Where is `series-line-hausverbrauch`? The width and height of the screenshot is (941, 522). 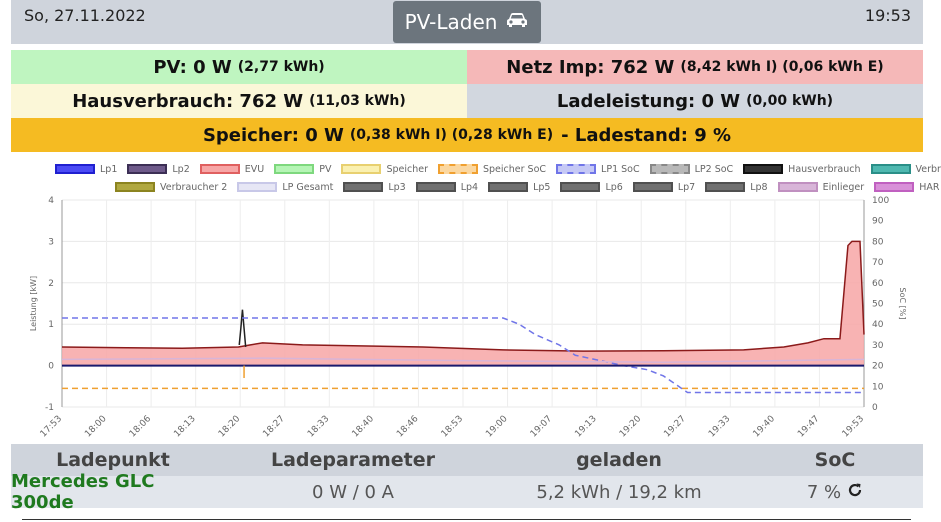
series-line-hausverbrauch is located at coordinates (242, 328).